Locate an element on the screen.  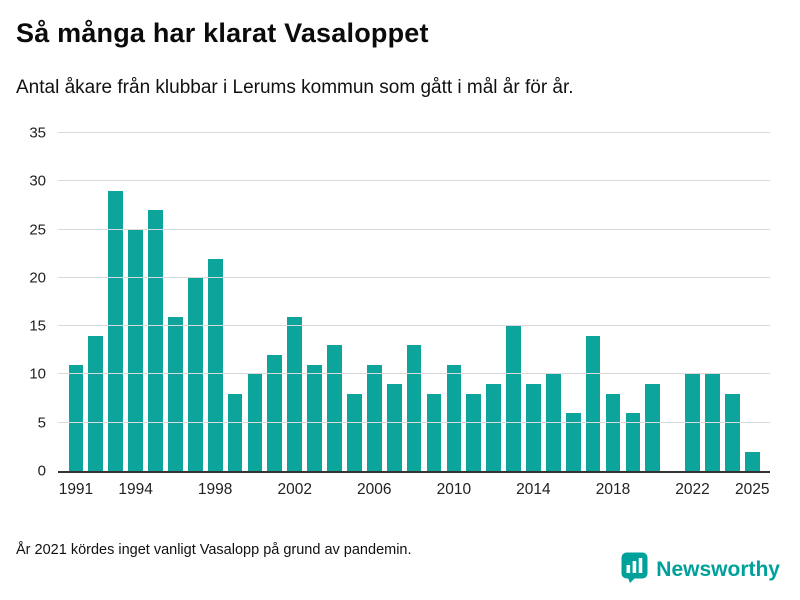
x-axis-tick-label-2025: 2025 is located at coordinates (752, 489).